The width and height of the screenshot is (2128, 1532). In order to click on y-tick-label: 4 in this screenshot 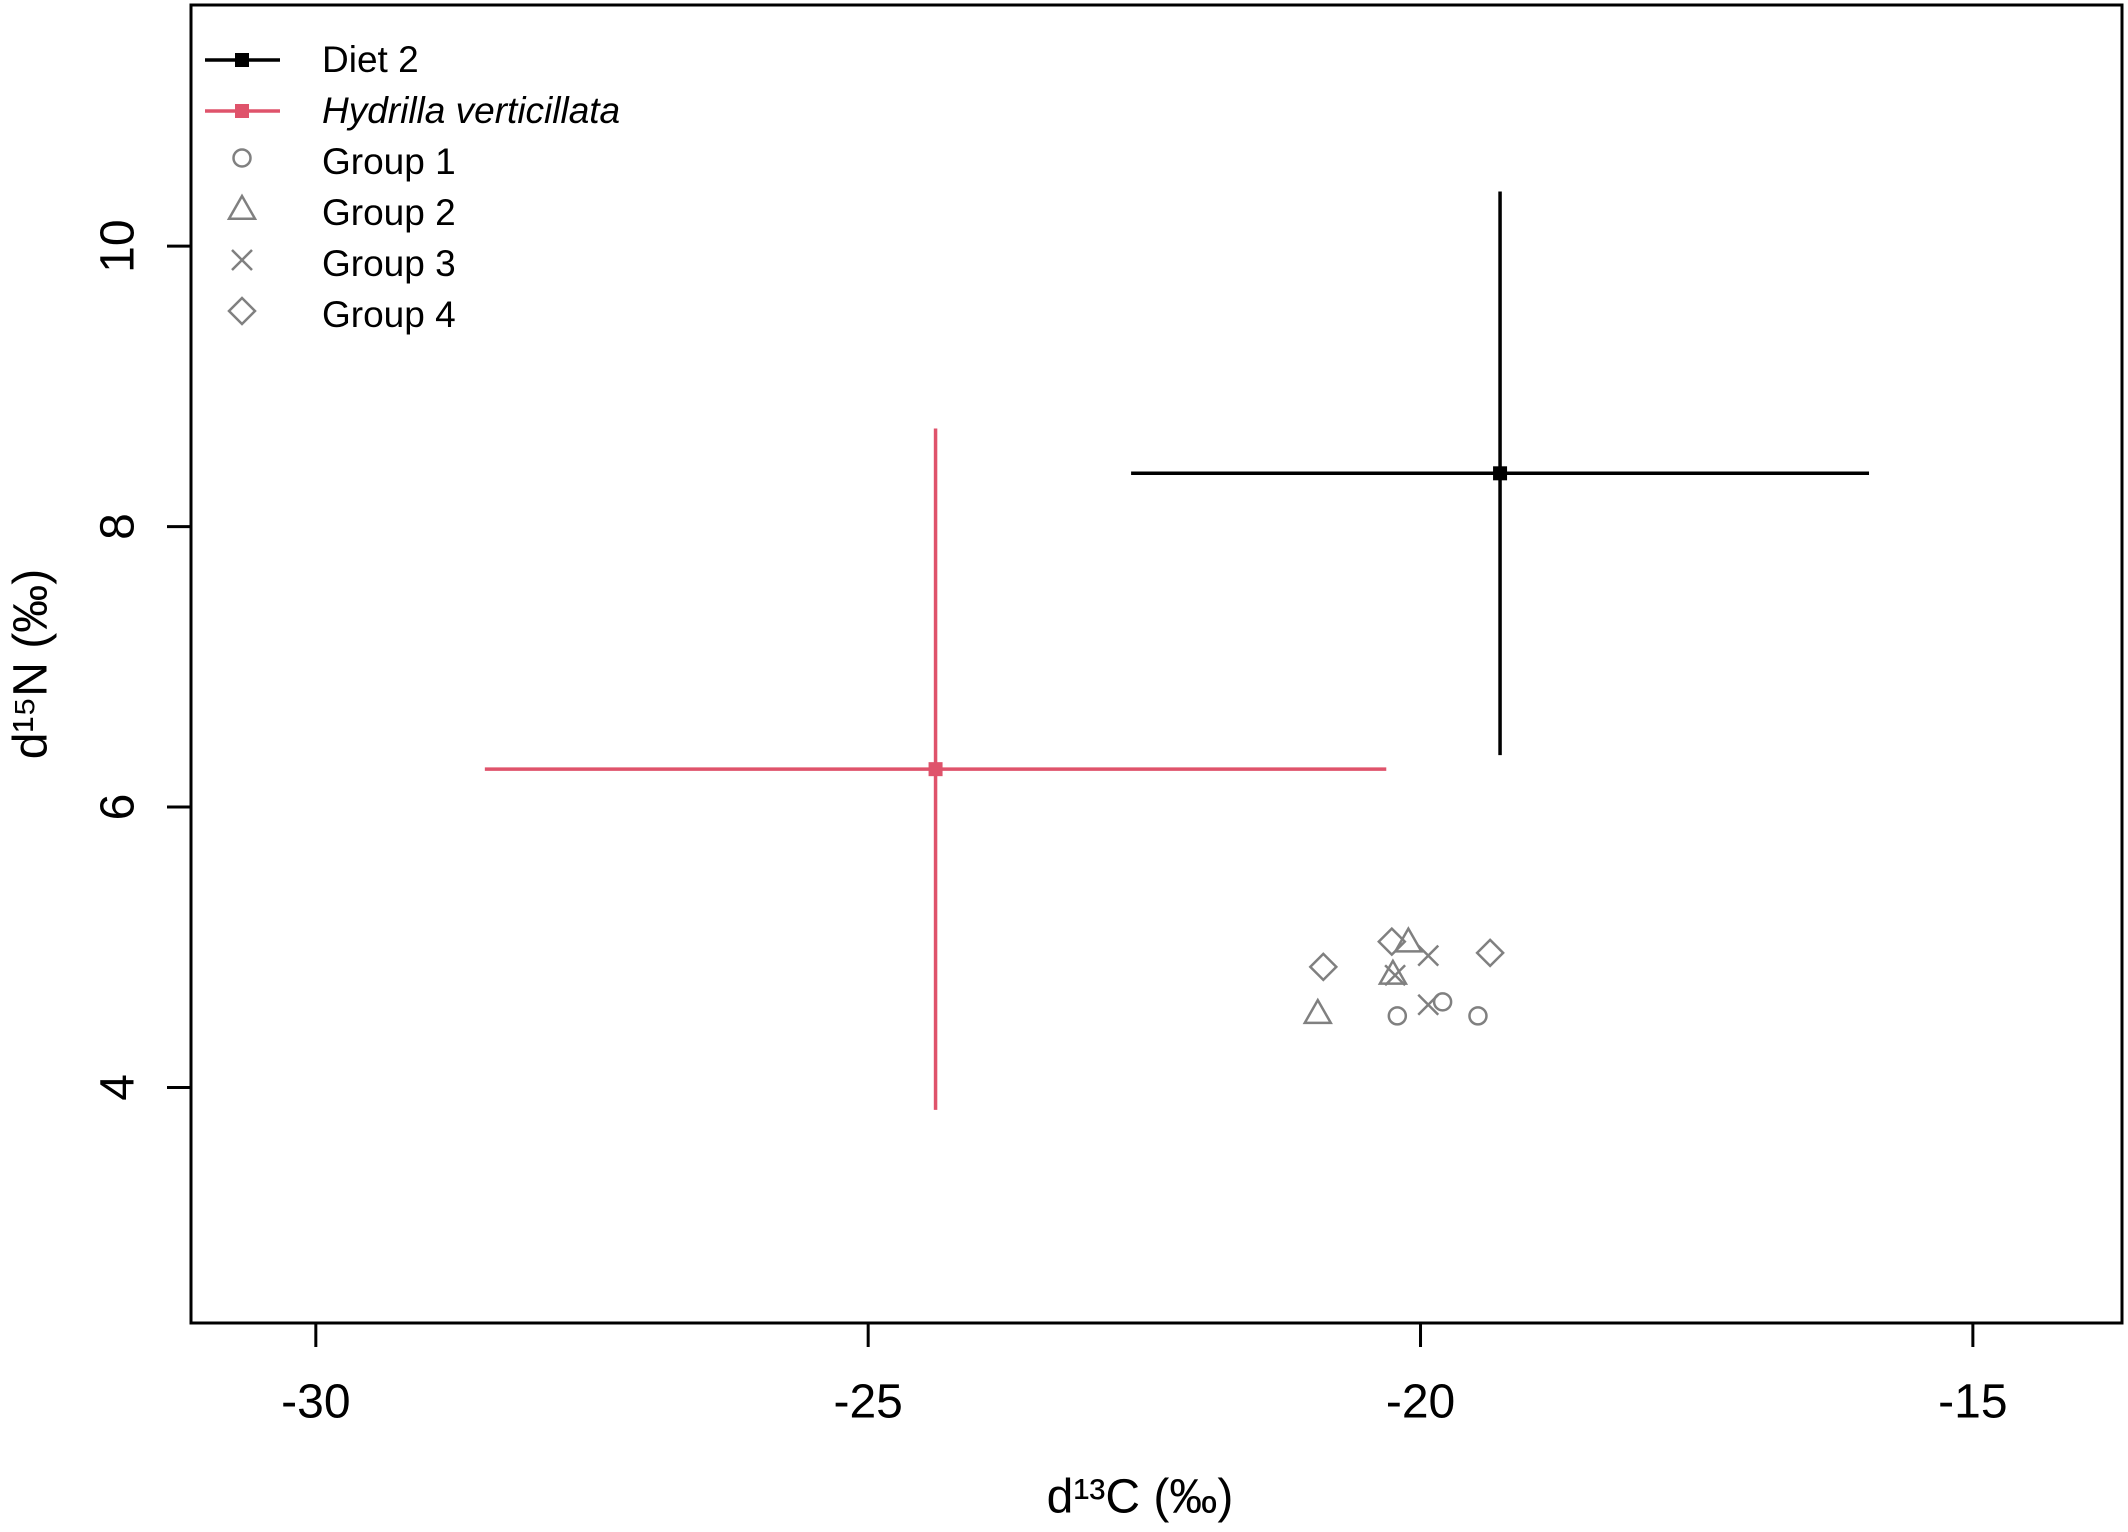, I will do `click(118, 1087)`.